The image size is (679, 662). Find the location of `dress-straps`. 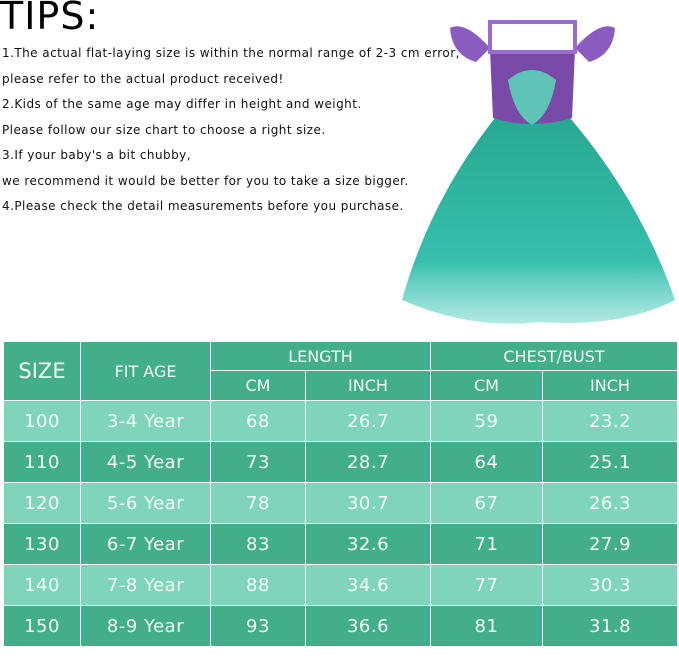

dress-straps is located at coordinates (532, 37).